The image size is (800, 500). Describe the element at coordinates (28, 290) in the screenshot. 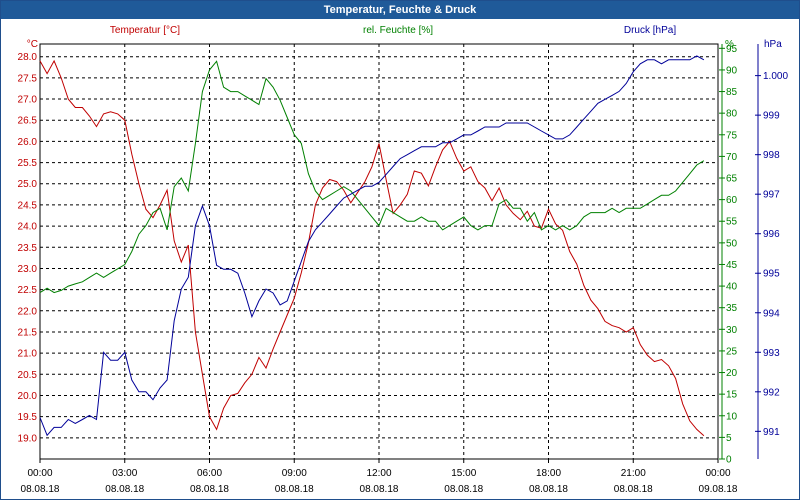

I see `temperature-tick-label: 22.5` at that location.